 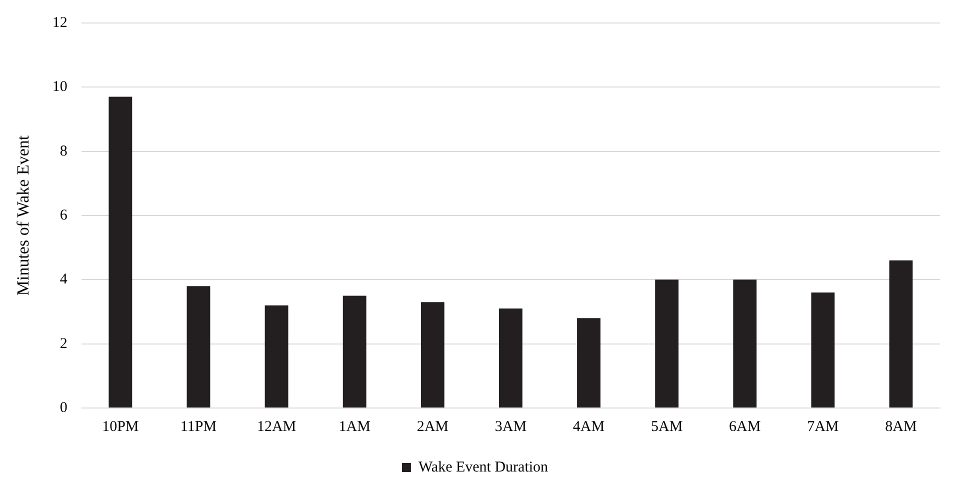 I want to click on y-axis-title: Minutes of Wake Event, so click(x=23, y=215).